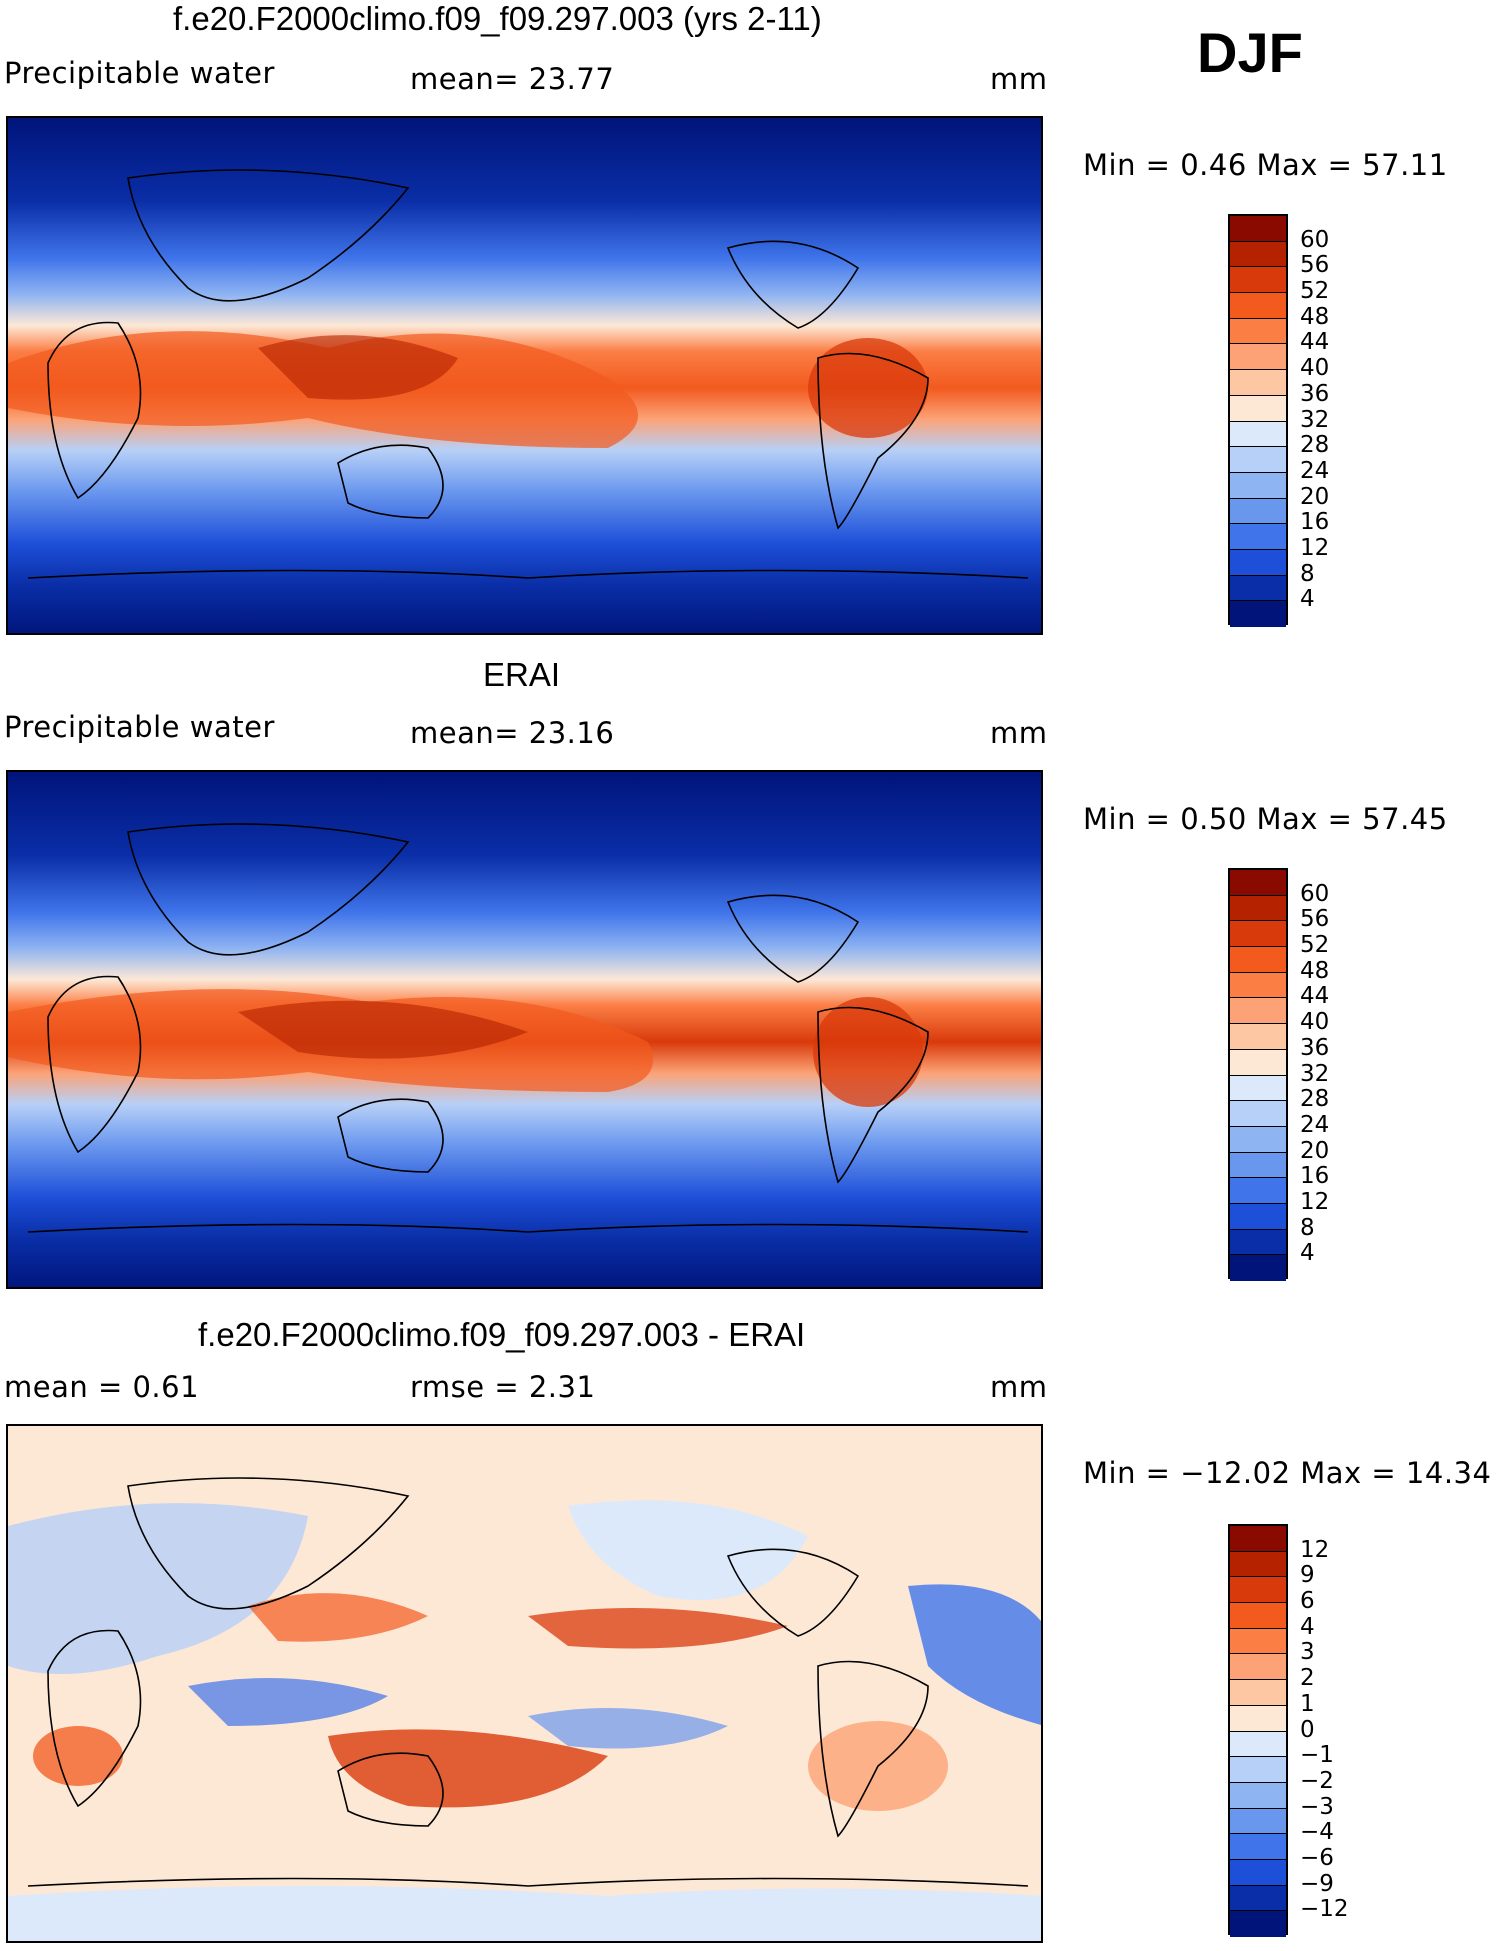 This screenshot has width=1501, height=1951. I want to click on panel-title-diff: f.e20.F2000climo.f09_f09.297.003 - ERAI, so click(502, 1334).